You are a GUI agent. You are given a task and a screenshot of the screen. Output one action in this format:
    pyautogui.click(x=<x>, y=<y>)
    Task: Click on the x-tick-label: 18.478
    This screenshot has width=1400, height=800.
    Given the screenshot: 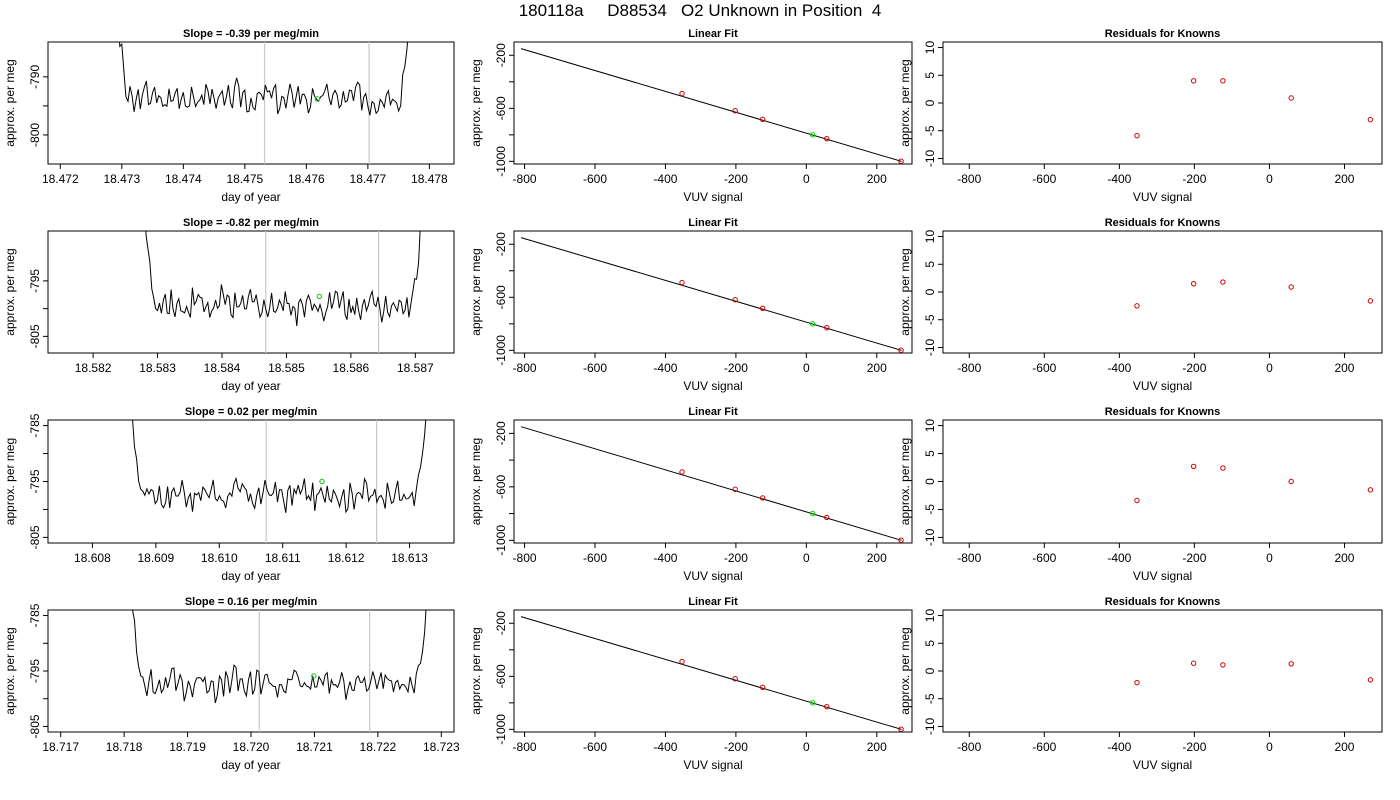 What is the action you would take?
    pyautogui.click(x=429, y=179)
    